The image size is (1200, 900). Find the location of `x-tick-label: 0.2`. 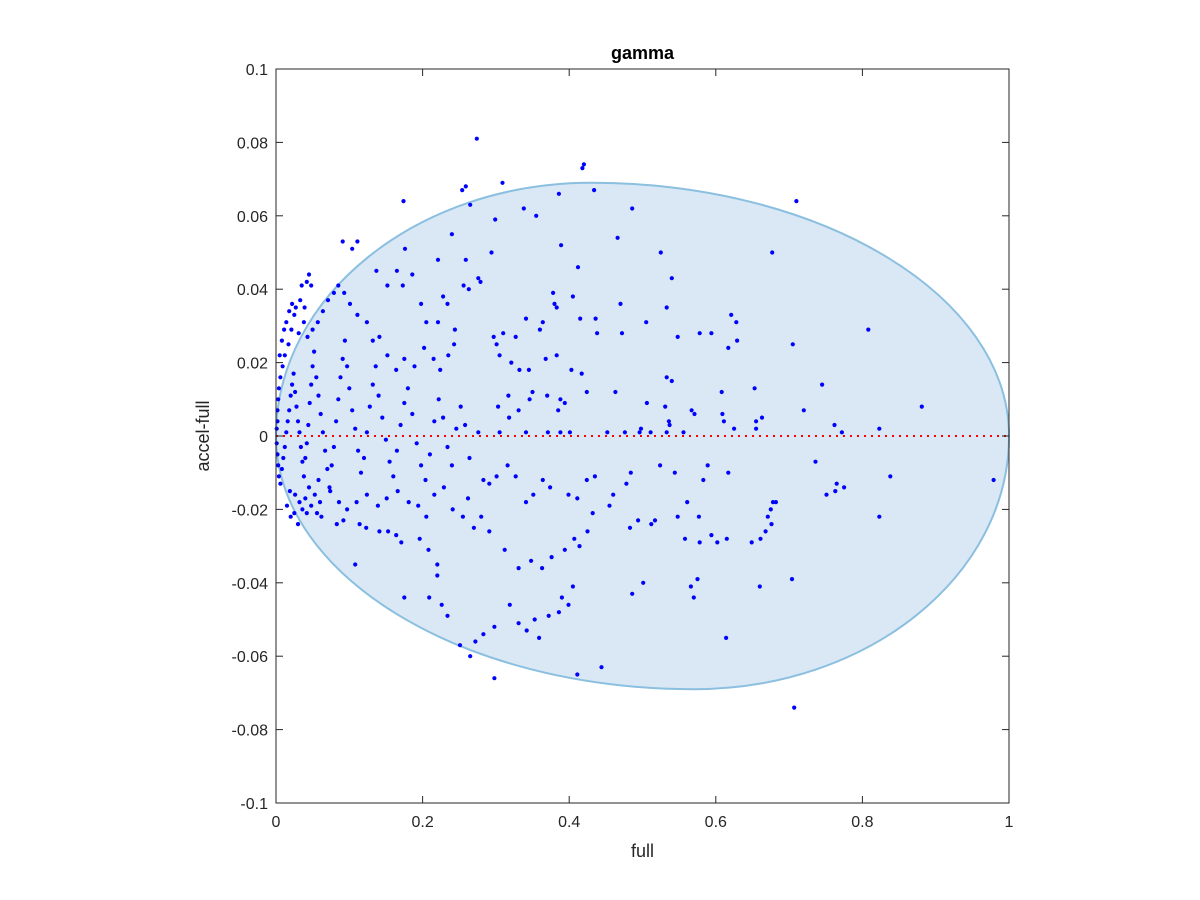

x-tick-label: 0.2 is located at coordinates (422, 822).